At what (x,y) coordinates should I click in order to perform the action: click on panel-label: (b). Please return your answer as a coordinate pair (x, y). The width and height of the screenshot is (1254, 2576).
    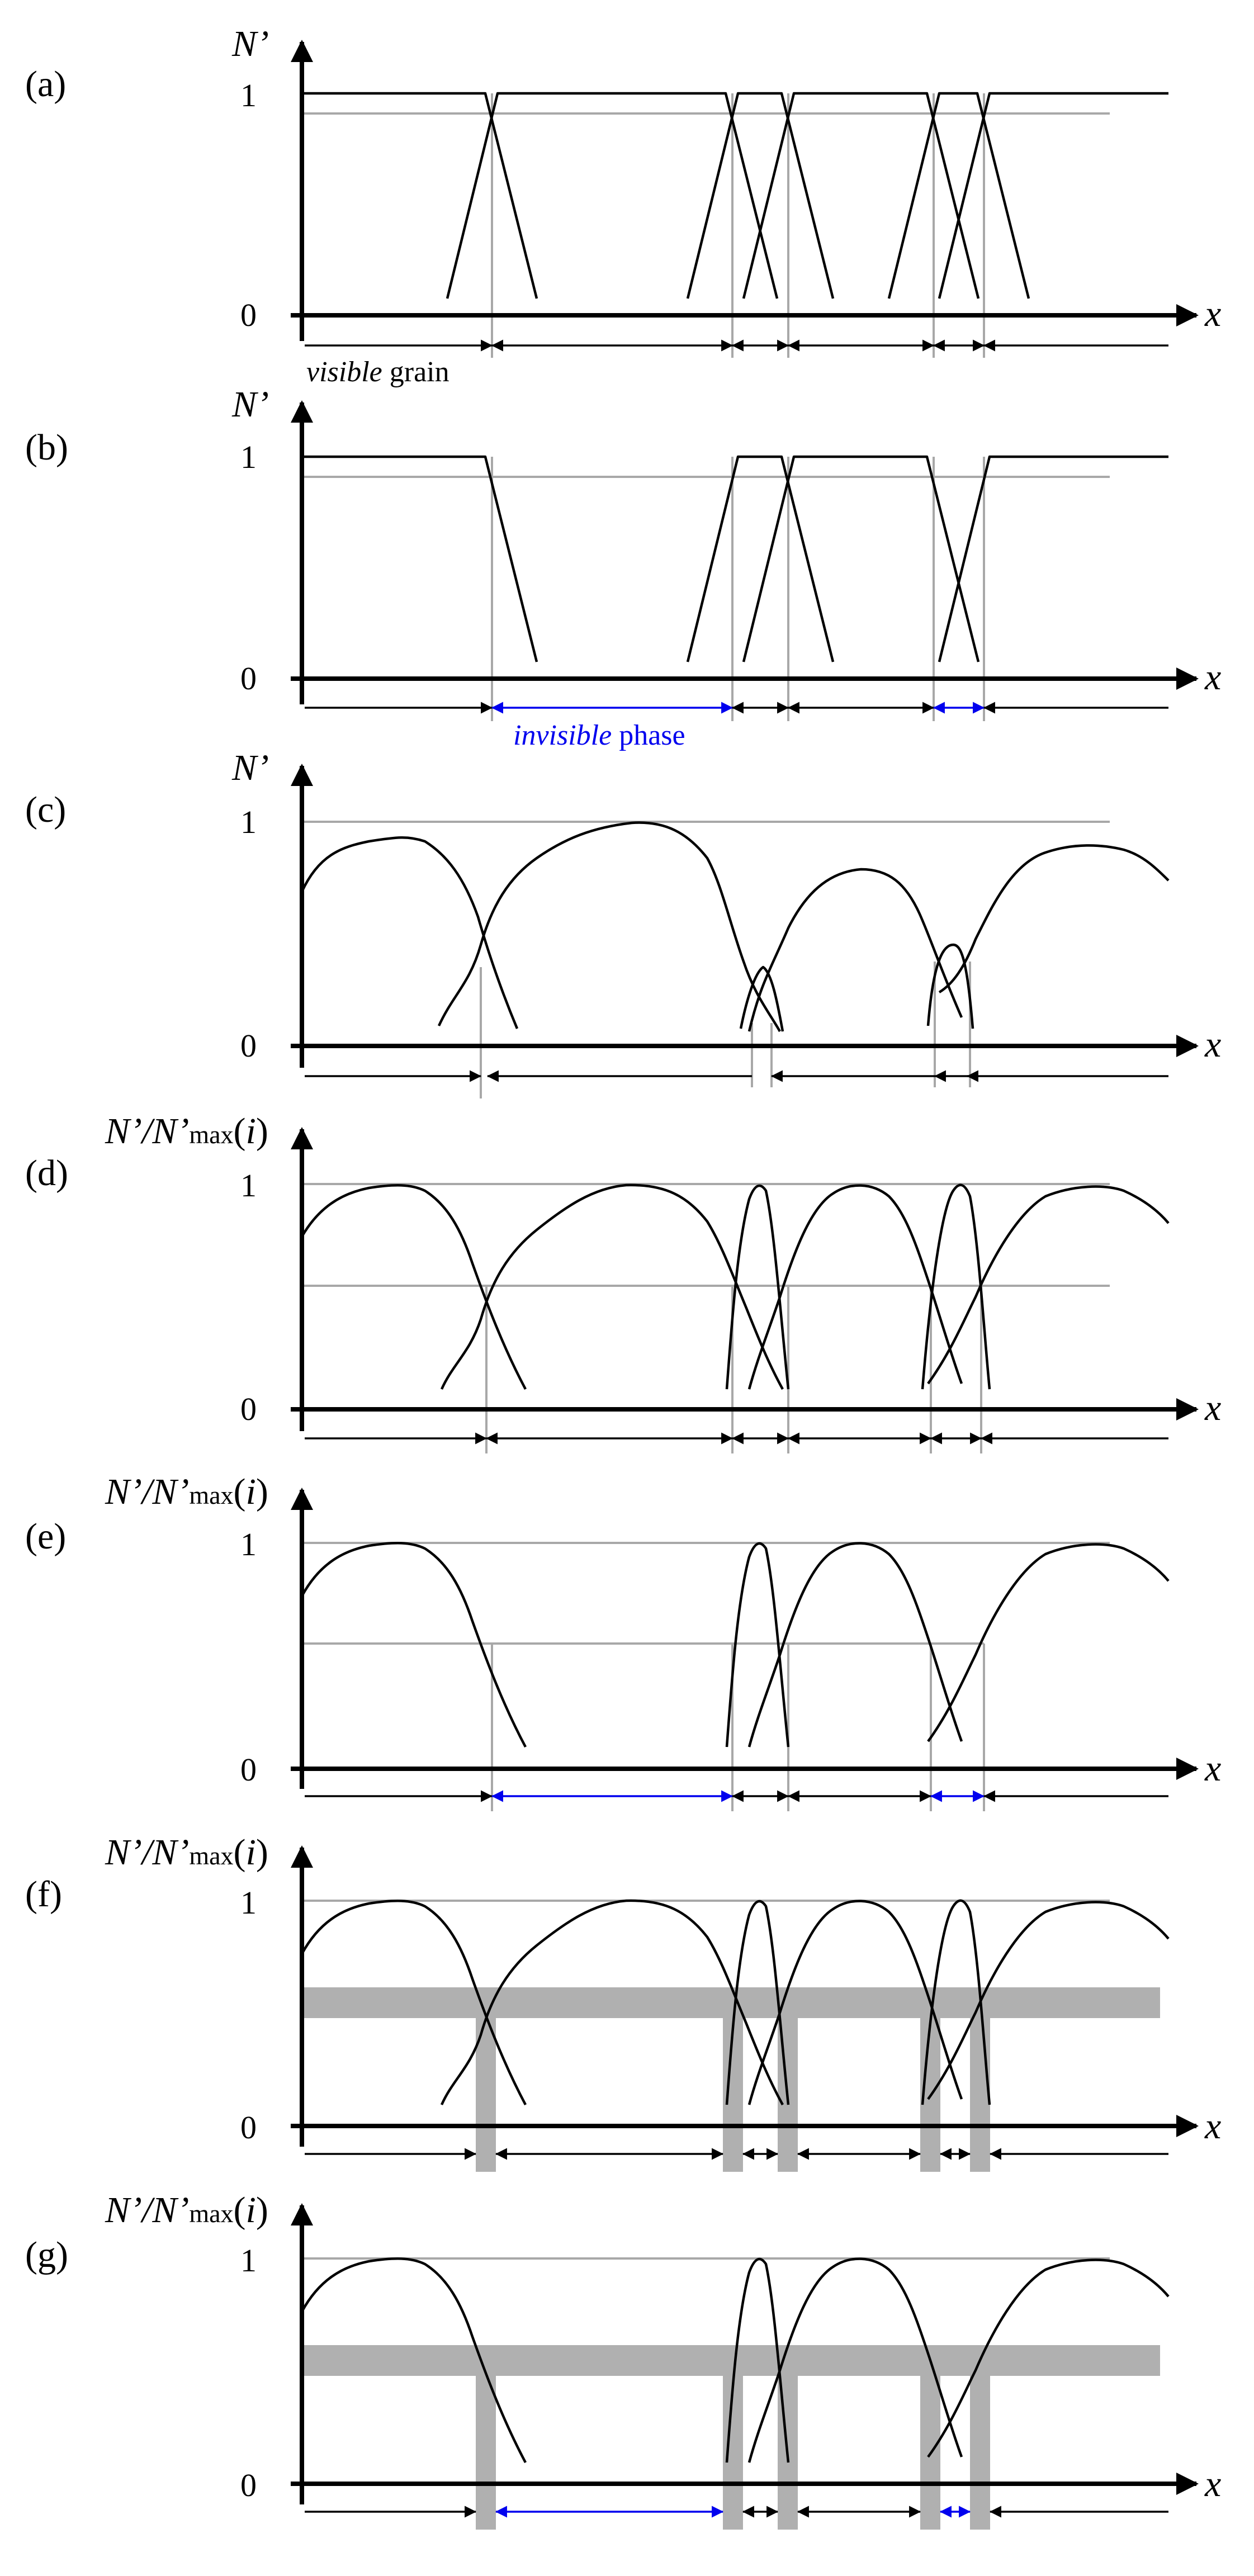
    Looking at the image, I should click on (46, 447).